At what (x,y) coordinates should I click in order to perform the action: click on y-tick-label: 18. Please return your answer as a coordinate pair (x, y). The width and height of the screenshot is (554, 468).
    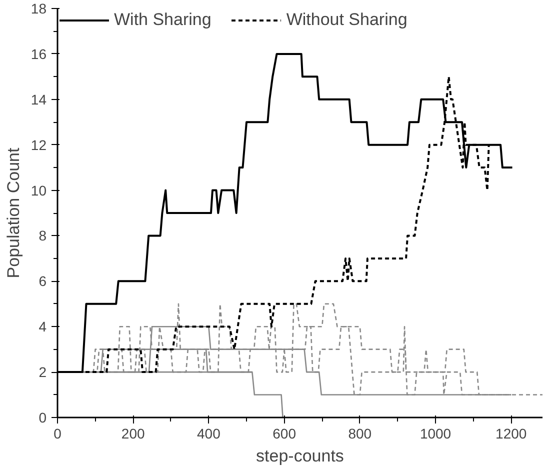
    Looking at the image, I should click on (38, 8).